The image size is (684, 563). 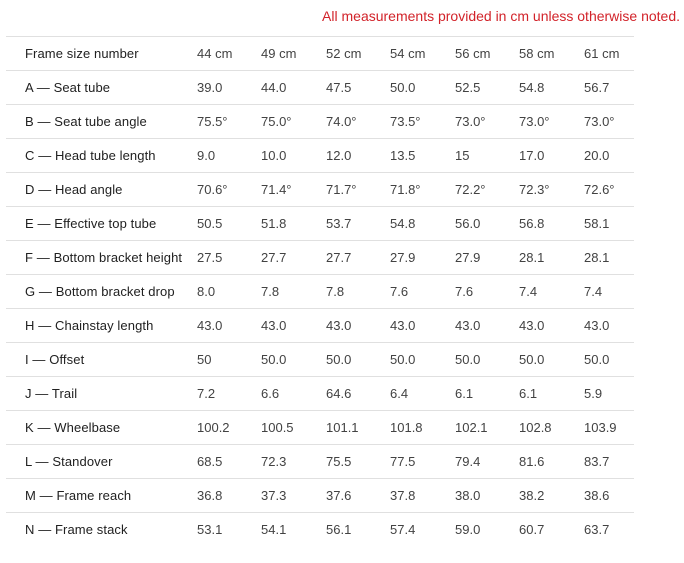 I want to click on size-column-header: 61 cm, so click(x=602, y=53).